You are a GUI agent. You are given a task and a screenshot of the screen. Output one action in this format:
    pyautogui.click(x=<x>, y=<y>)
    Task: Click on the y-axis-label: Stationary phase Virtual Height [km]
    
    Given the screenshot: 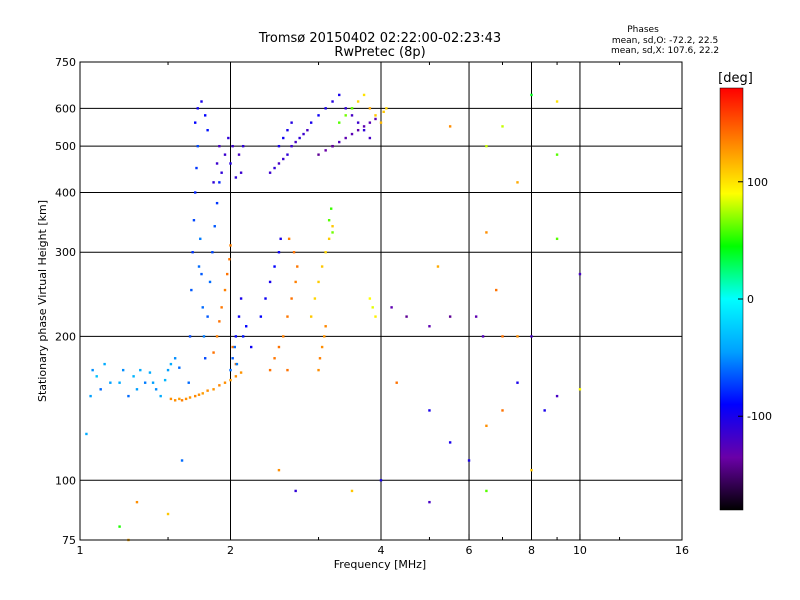 What is the action you would take?
    pyautogui.click(x=42, y=301)
    